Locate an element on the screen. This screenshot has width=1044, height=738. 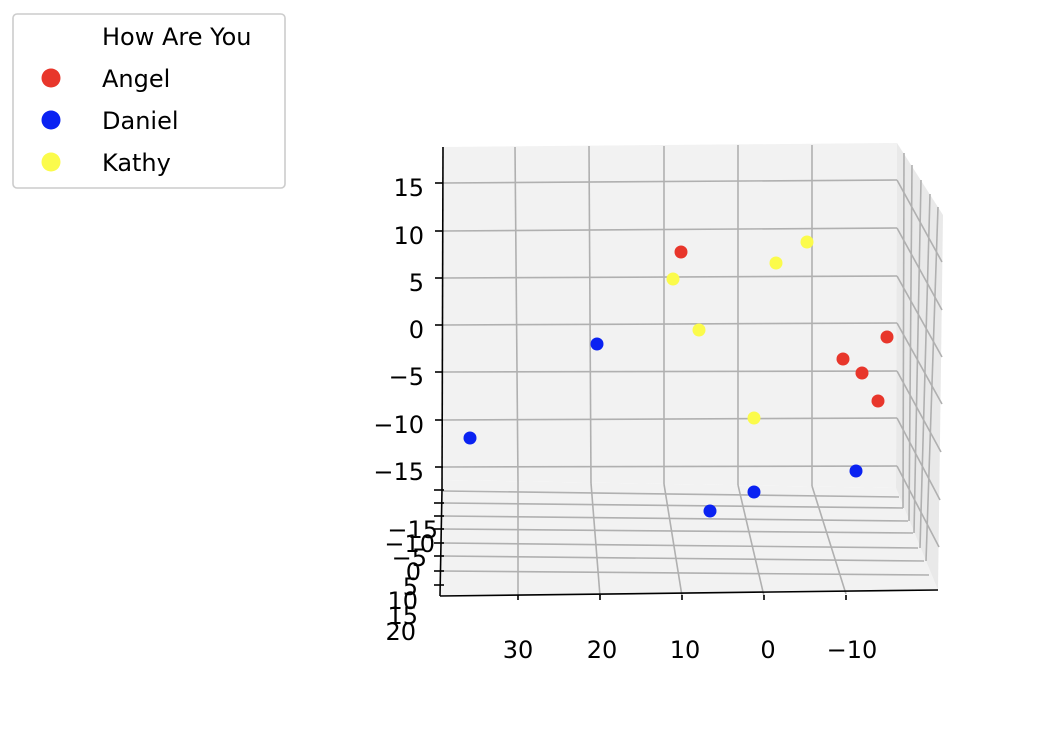
z-tick-label: −10 is located at coordinates (398, 425).